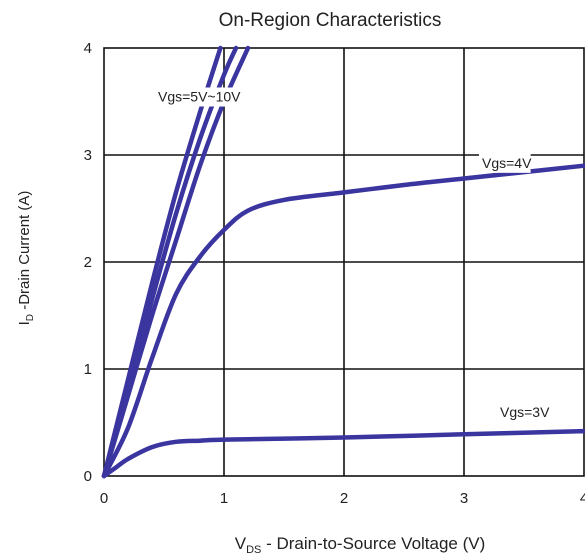 The image size is (585, 555). What do you see at coordinates (88, 476) in the screenshot?
I see `y-tick-label: 0` at bounding box center [88, 476].